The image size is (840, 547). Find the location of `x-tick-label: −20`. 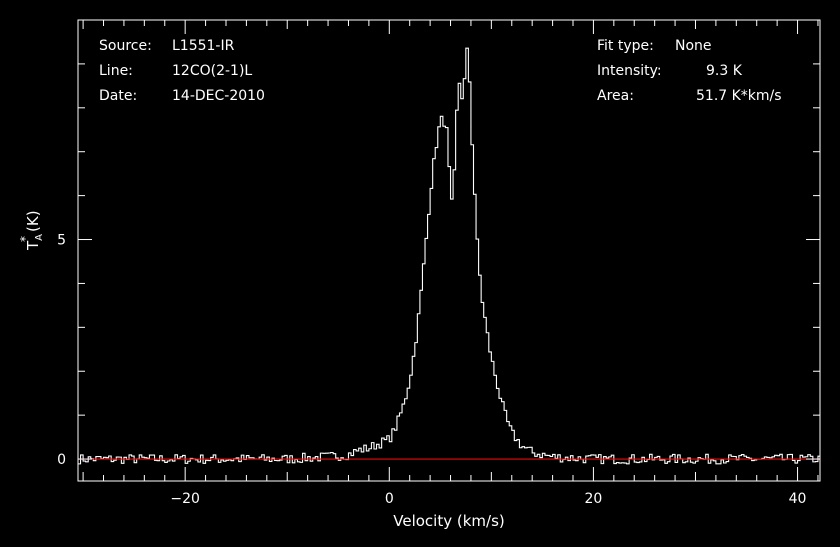

x-tick-label: −20 is located at coordinates (185, 499).